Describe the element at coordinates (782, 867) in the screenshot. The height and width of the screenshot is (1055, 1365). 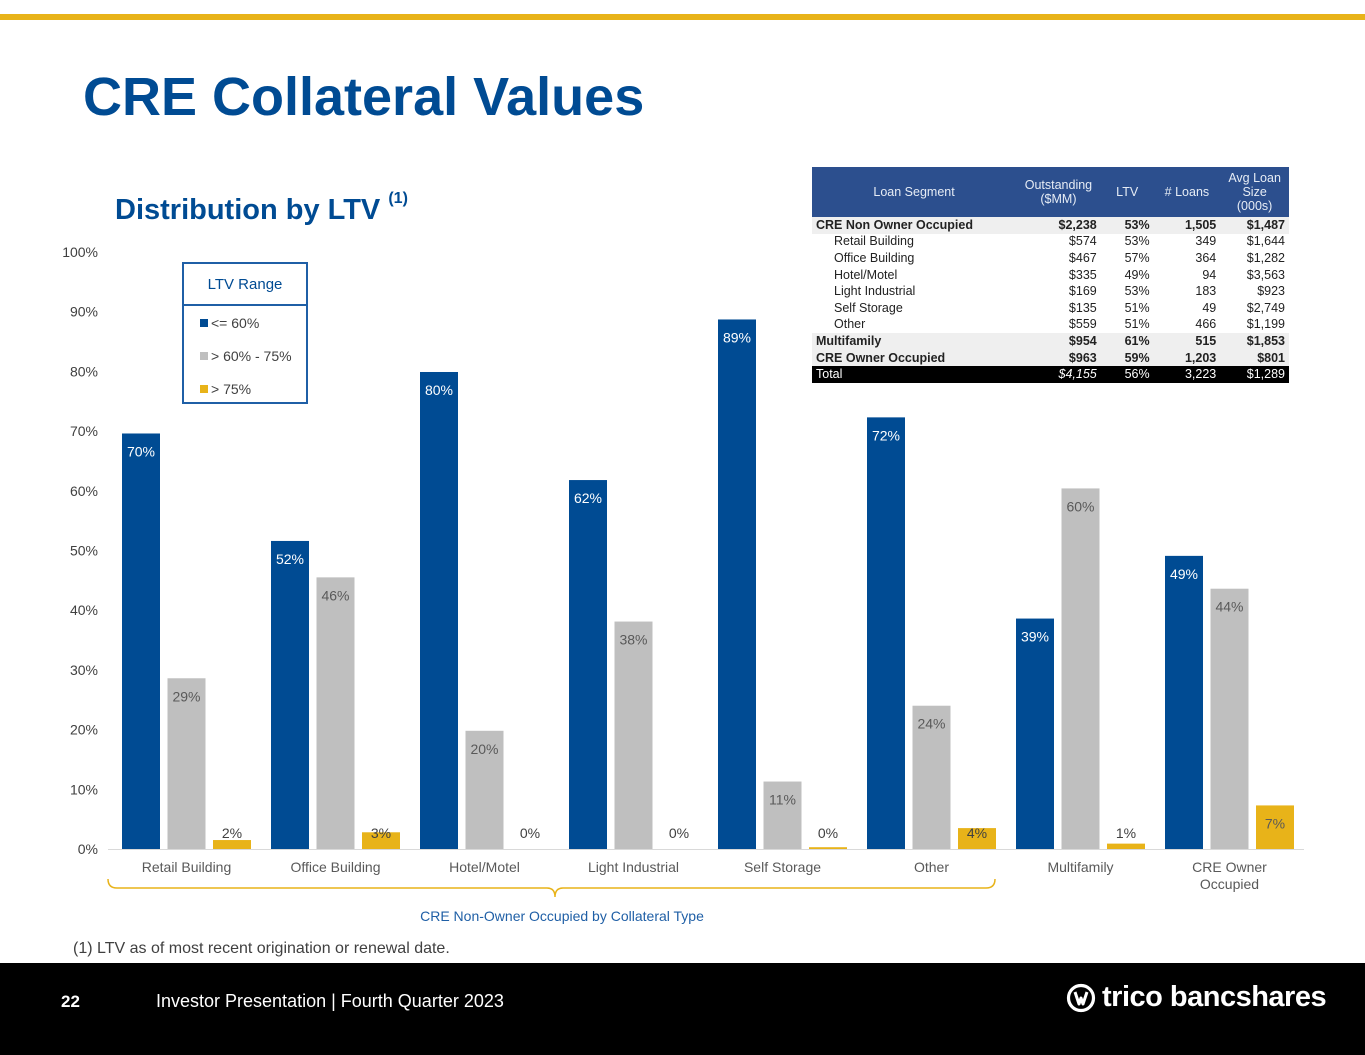
I see `x-tick-label: Self Storage` at that location.